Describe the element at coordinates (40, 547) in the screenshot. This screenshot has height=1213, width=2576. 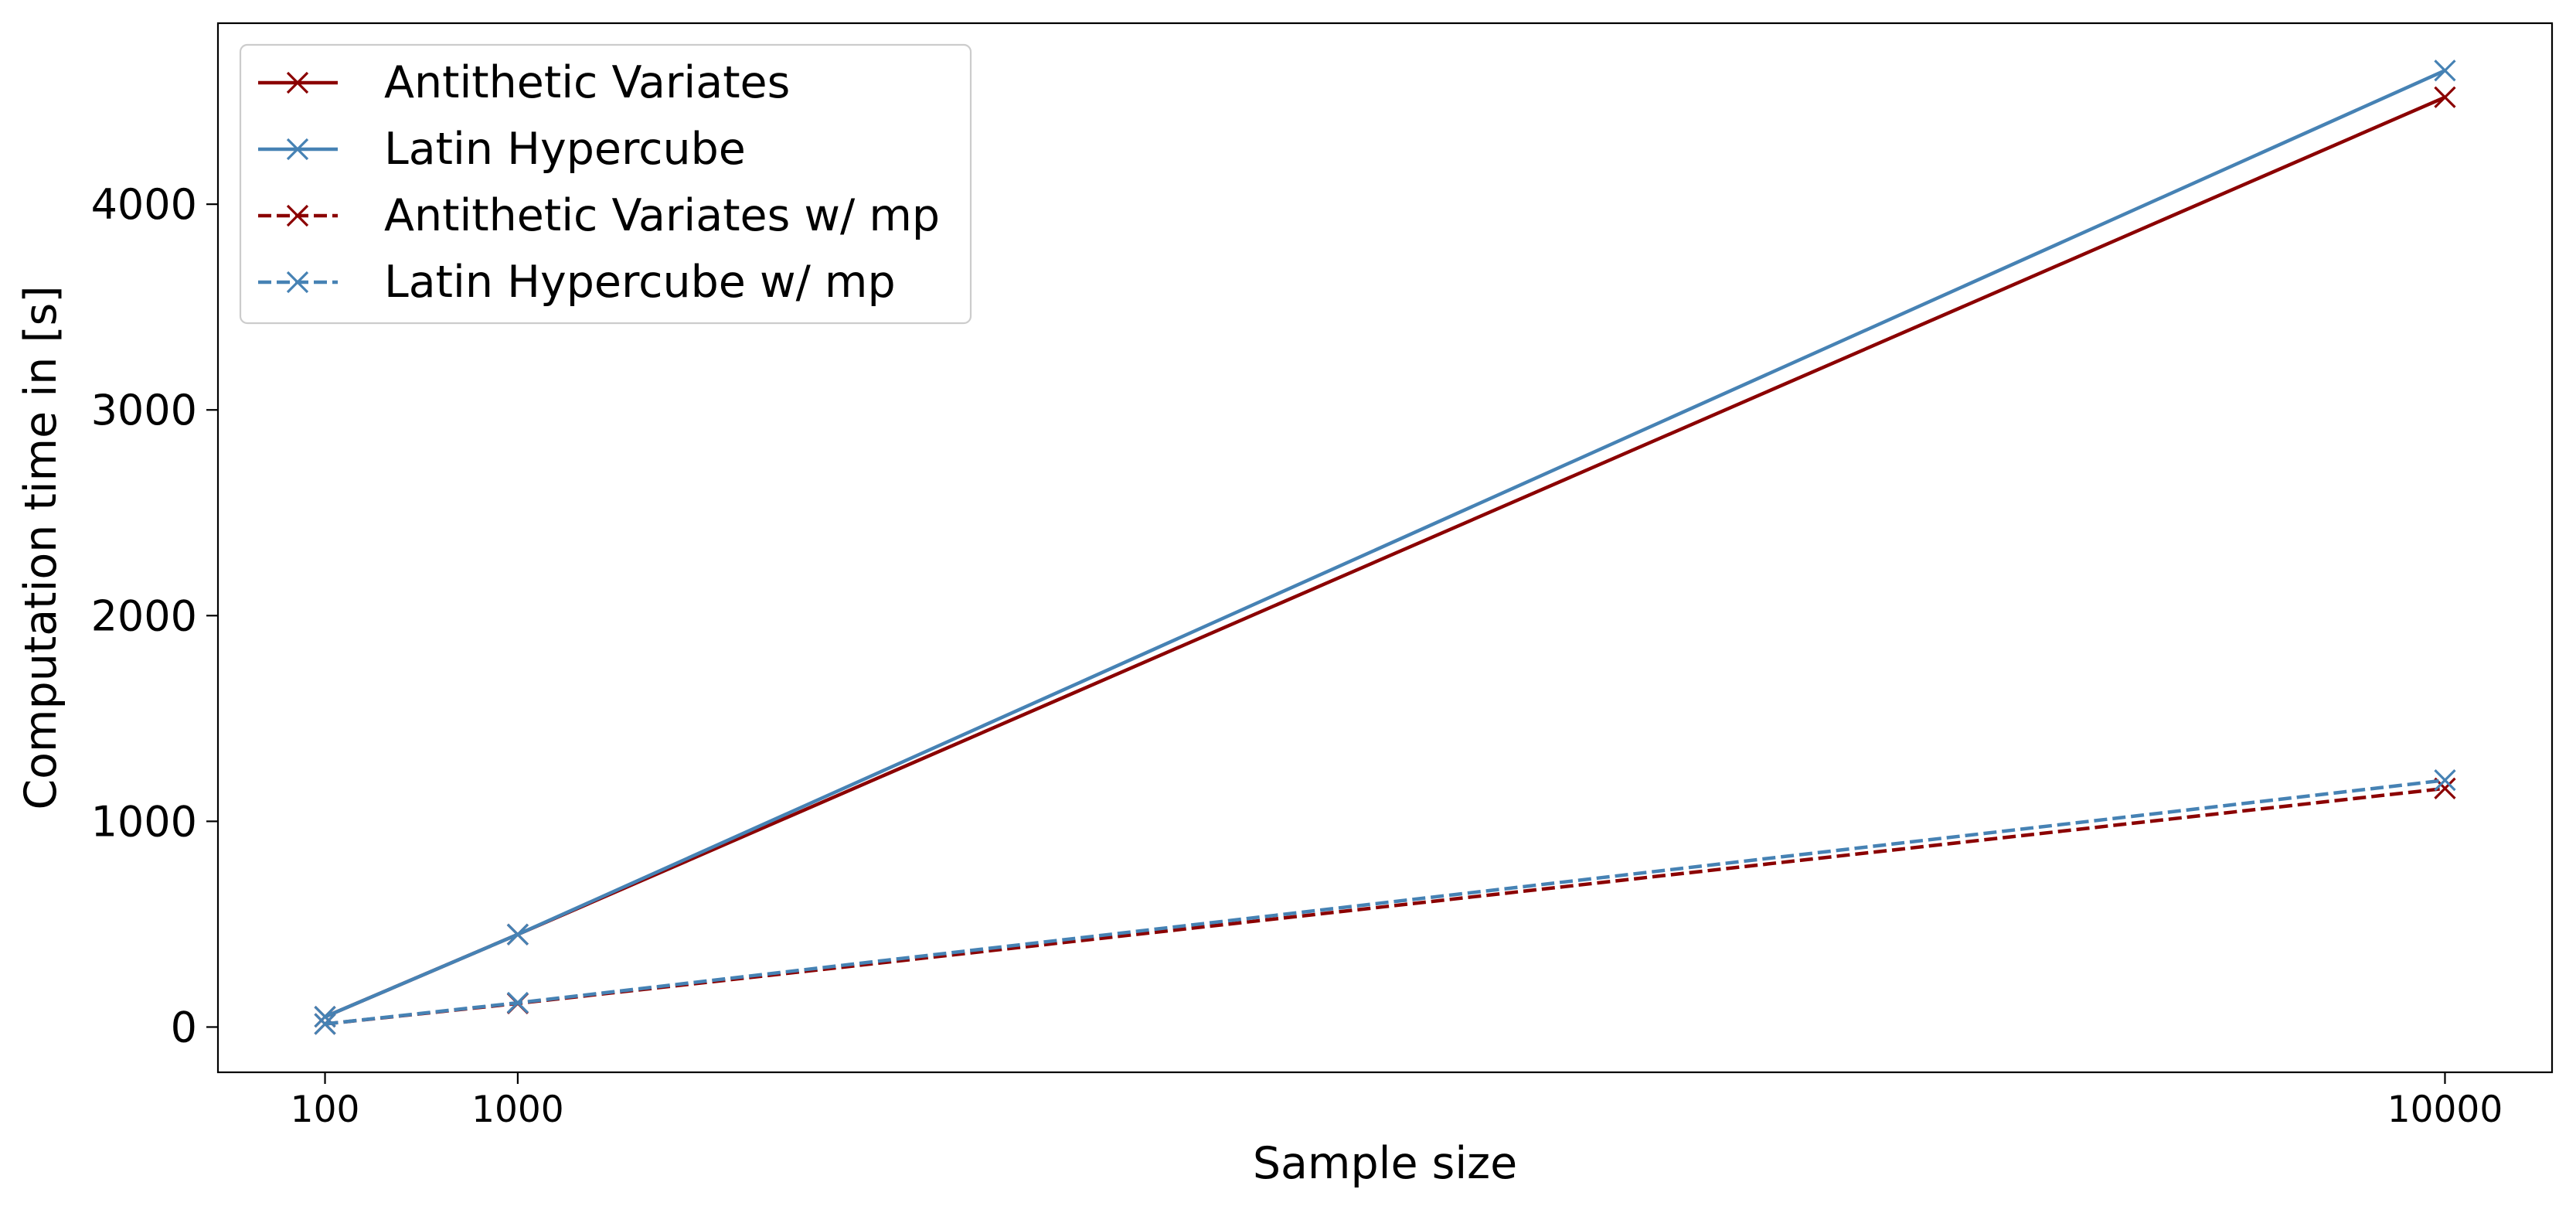
I see `y-axis-title: Computation time in [s]` at that location.